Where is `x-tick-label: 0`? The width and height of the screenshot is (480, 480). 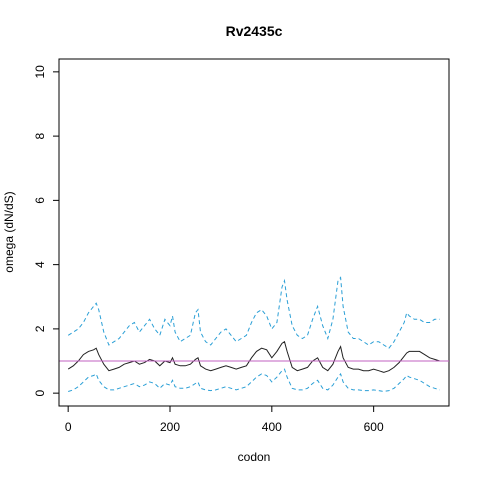
x-tick-label: 0 is located at coordinates (68, 427).